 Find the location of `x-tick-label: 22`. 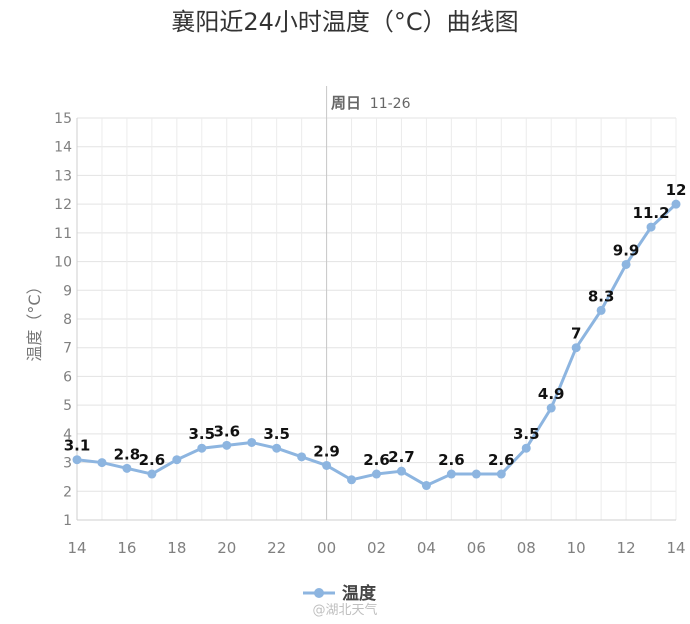

x-tick-label: 22 is located at coordinates (276, 548).